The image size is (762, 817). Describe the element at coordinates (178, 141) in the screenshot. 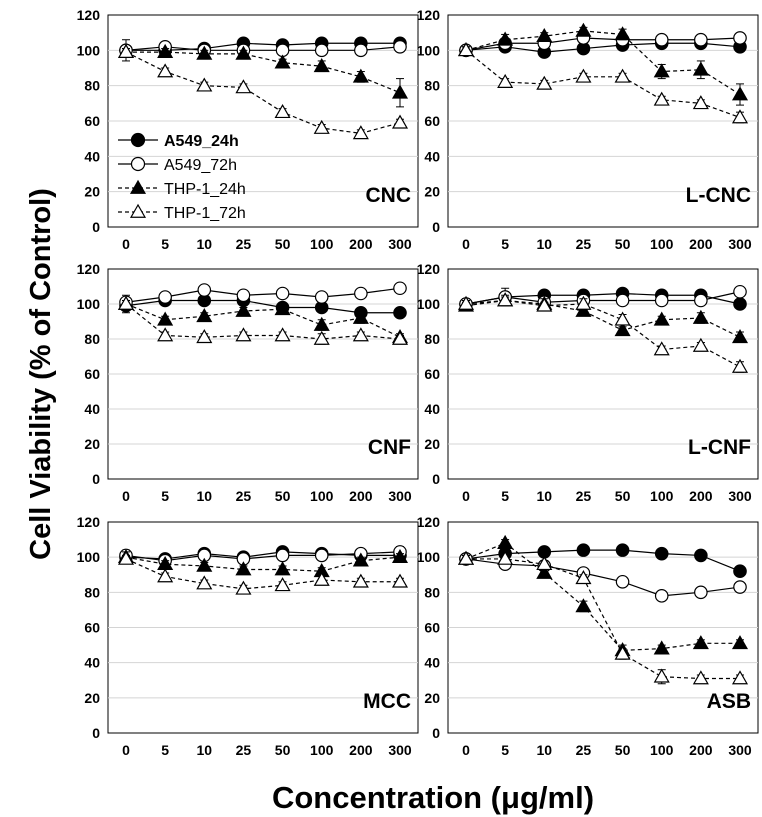

I see `legend-item: A549_24h` at that location.